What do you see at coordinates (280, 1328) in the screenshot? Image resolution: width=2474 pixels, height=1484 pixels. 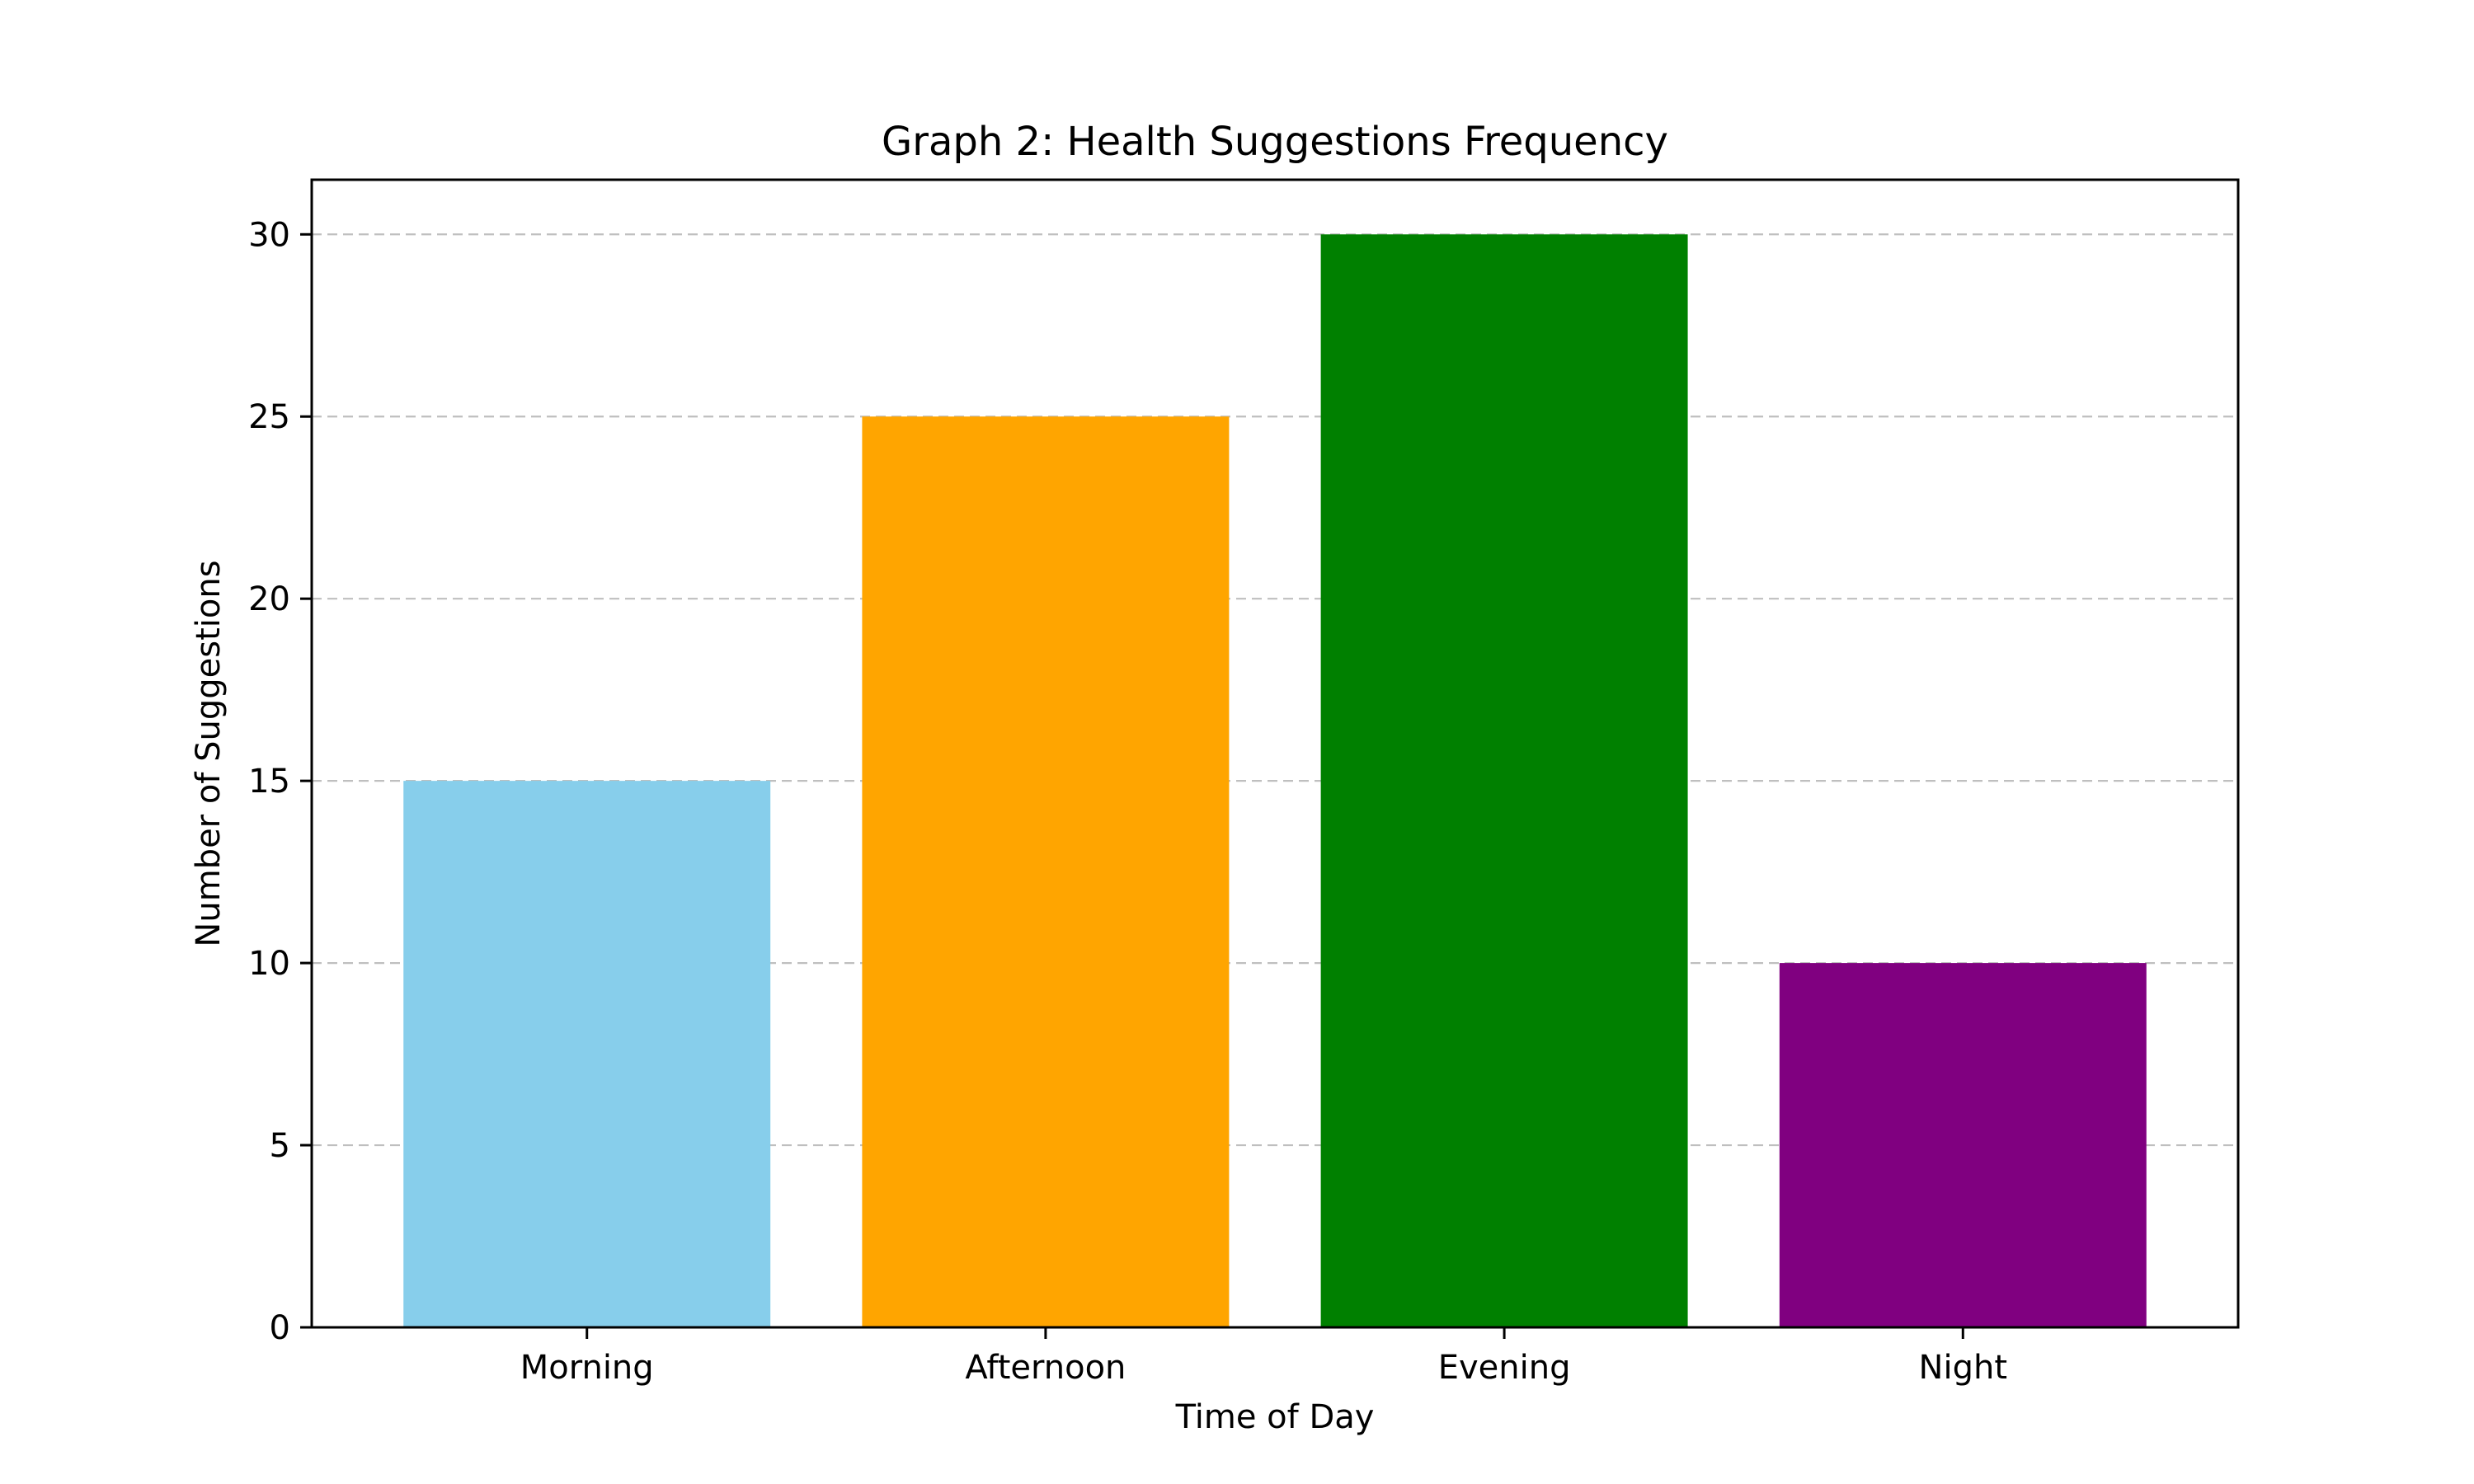 I see `y-tick-label: 0` at bounding box center [280, 1328].